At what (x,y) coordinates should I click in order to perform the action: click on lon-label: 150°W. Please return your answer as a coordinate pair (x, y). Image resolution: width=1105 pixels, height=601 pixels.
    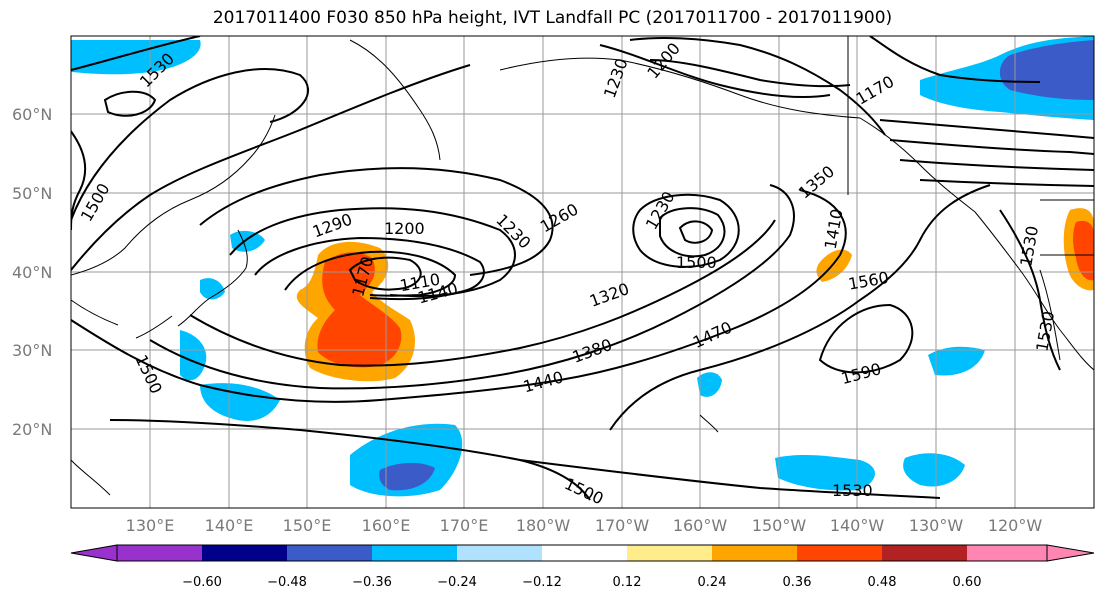
    Looking at the image, I should click on (779, 525).